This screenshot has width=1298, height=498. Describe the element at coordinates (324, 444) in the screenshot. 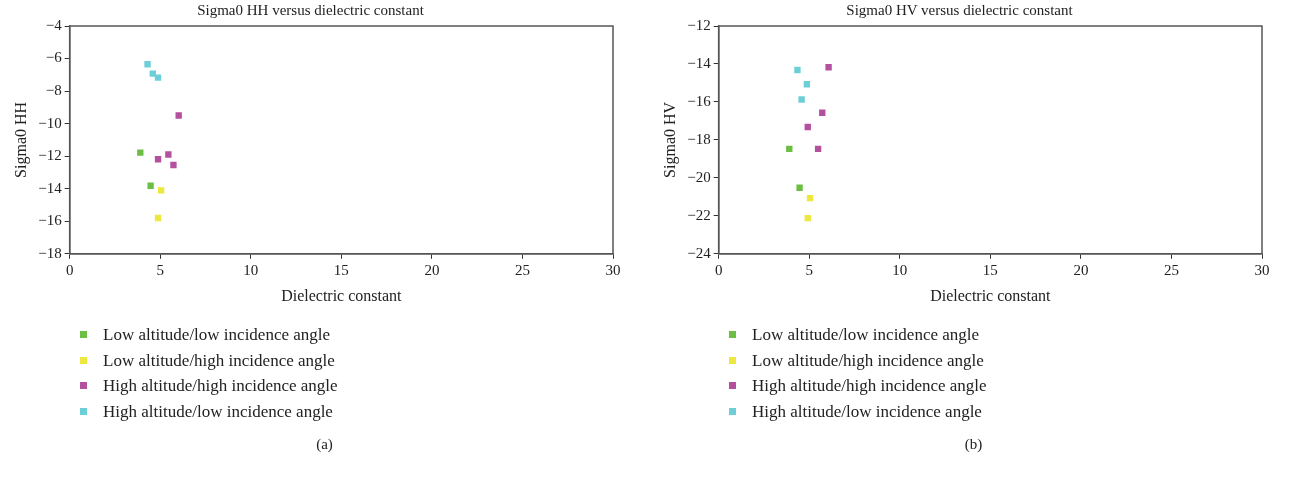

I see `text: (a)` at that location.